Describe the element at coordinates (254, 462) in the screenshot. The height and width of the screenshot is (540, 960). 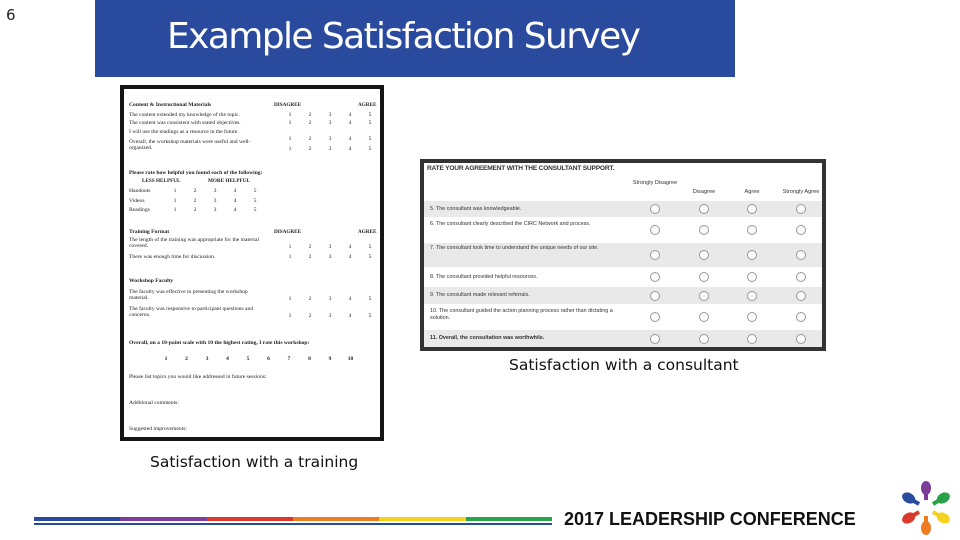
I see `training-caption: Satisfaction with a training` at that location.